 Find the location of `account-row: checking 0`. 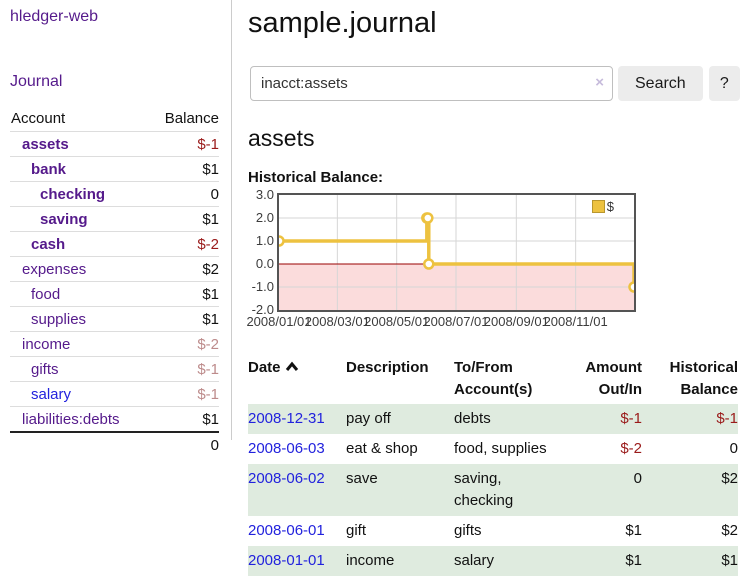

account-row: checking 0 is located at coordinates (114, 194).